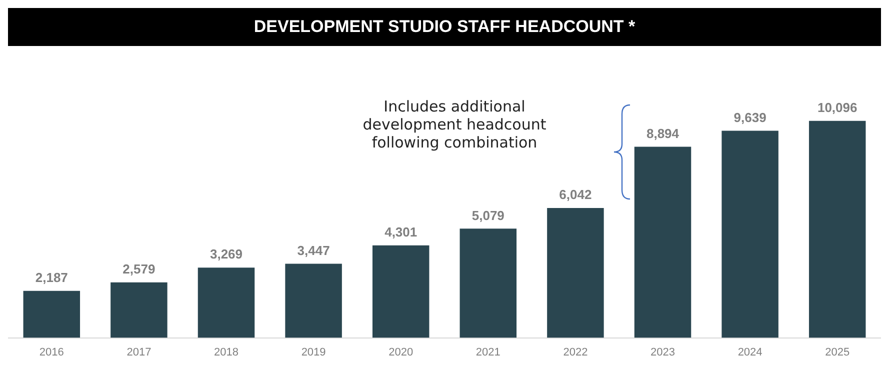 The width and height of the screenshot is (889, 371). I want to click on x-tick-label: 2020, so click(401, 352).